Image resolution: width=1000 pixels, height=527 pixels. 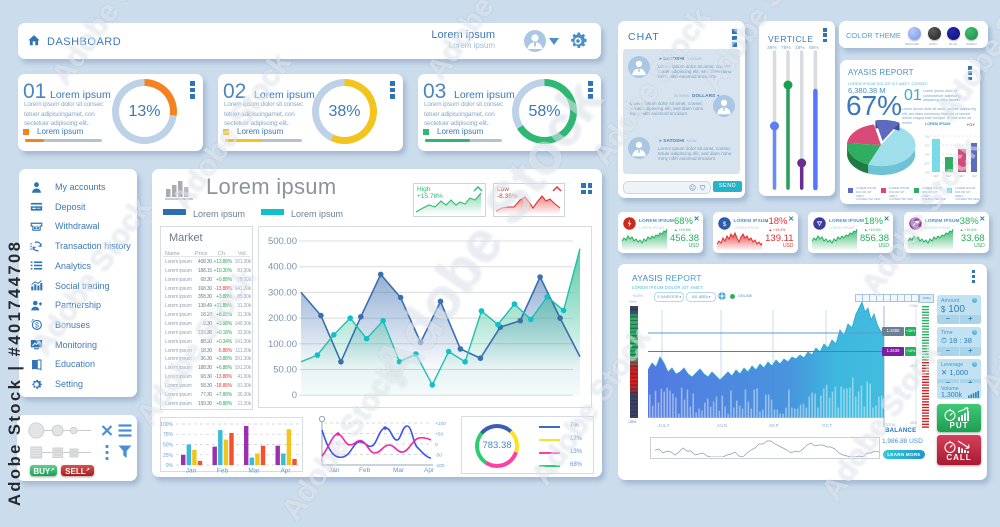 I want to click on svg-text: 100.00, so click(x=282, y=344).